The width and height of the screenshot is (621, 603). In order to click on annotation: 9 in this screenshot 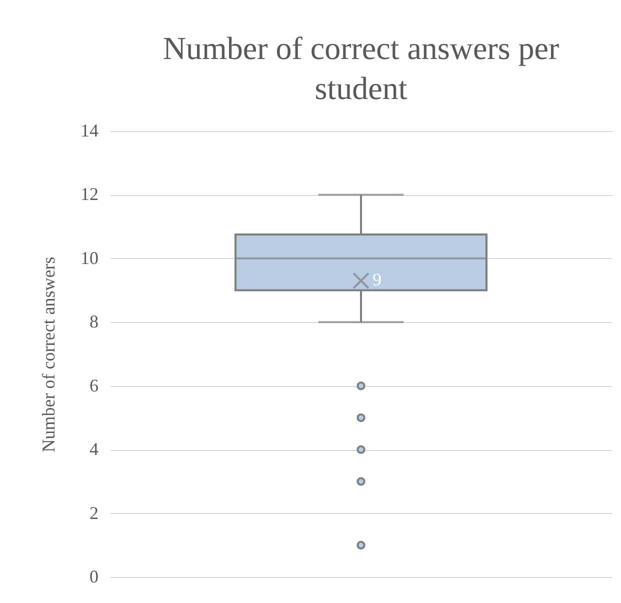, I will do `click(377, 280)`.